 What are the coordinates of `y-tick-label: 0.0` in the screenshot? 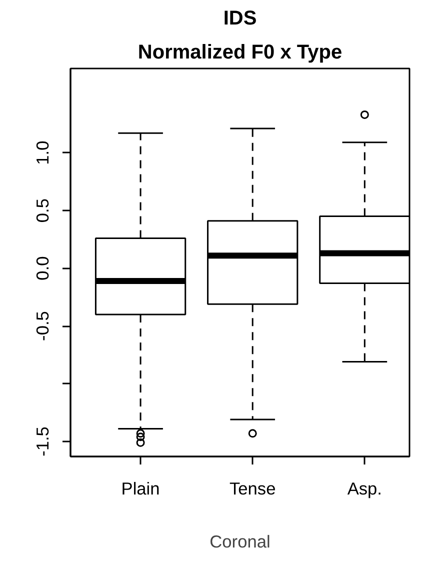 It's located at (42, 268).